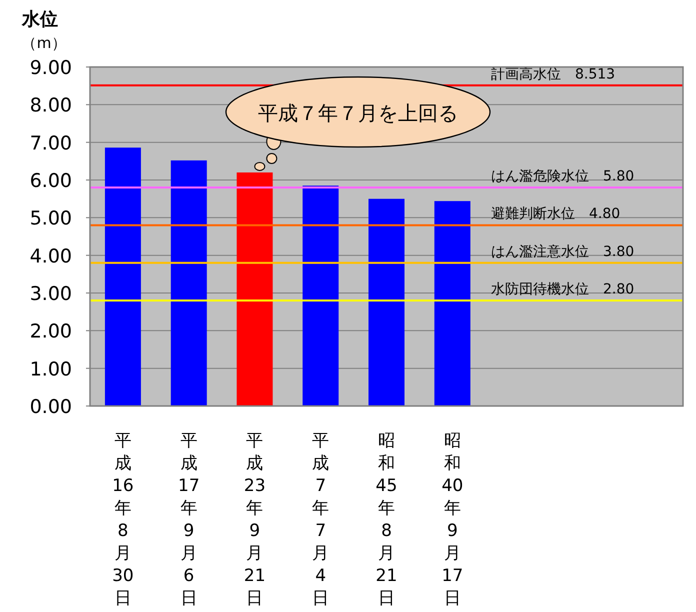 This screenshot has width=696, height=612. Describe the element at coordinates (255, 519) in the screenshot. I see `x-tick-label: 平成23年9月21日` at that location.